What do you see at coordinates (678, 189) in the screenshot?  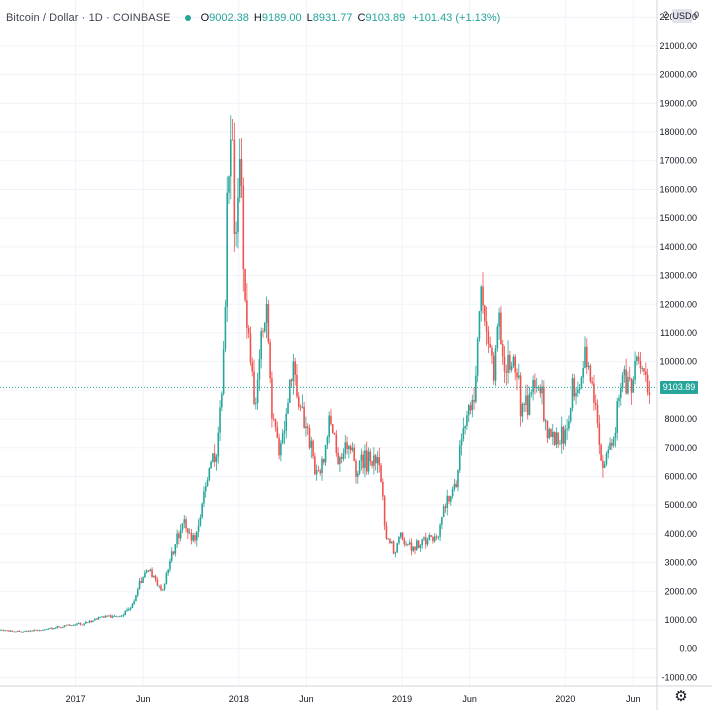 I see `y-tick-label: 16000.00` at bounding box center [678, 189].